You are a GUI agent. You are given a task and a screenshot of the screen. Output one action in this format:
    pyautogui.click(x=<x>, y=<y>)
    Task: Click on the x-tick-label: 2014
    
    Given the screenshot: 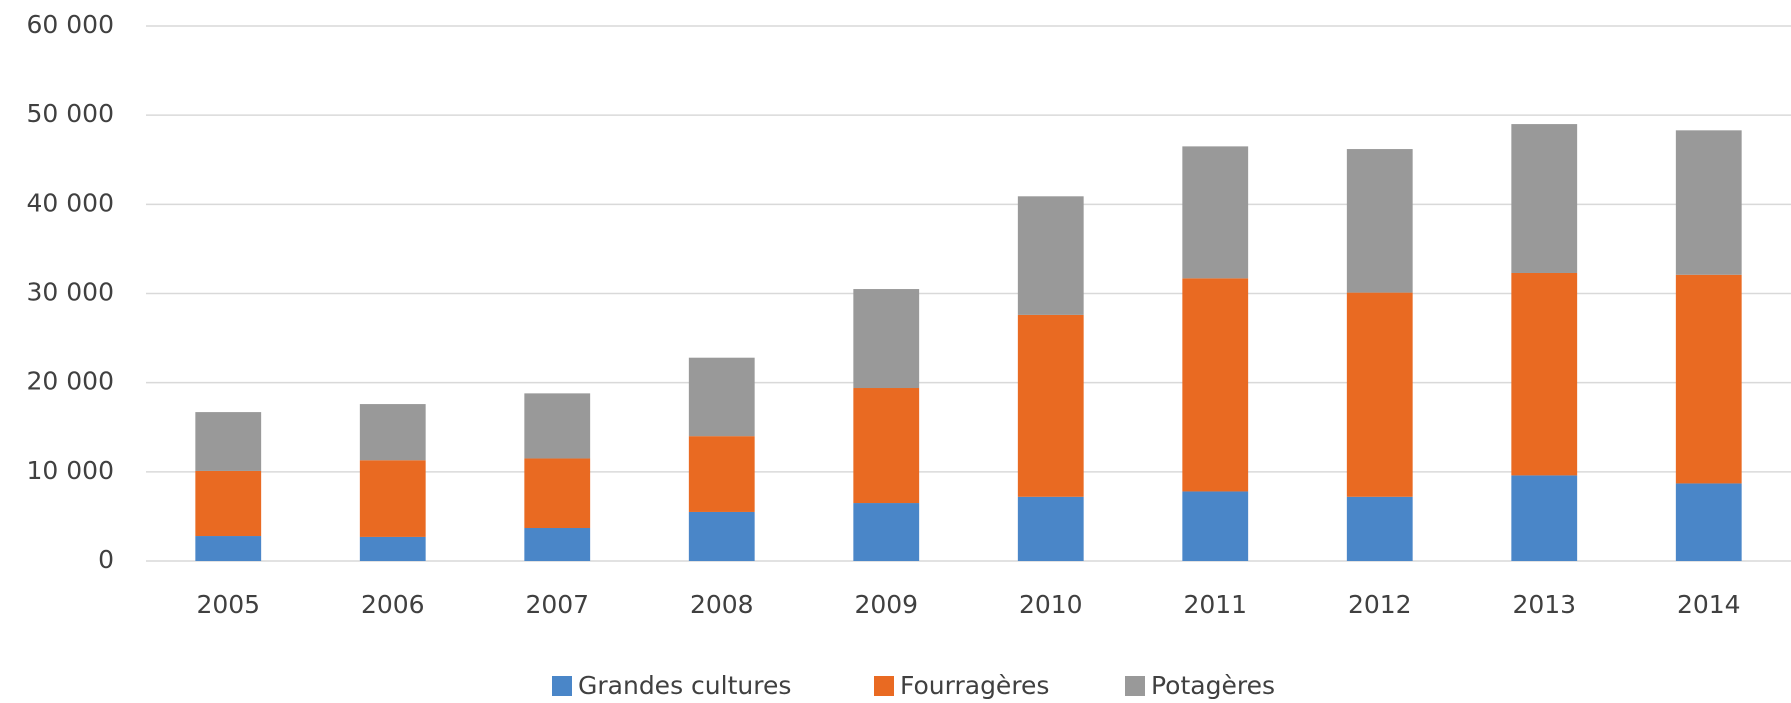 What is the action you would take?
    pyautogui.click(x=1709, y=604)
    